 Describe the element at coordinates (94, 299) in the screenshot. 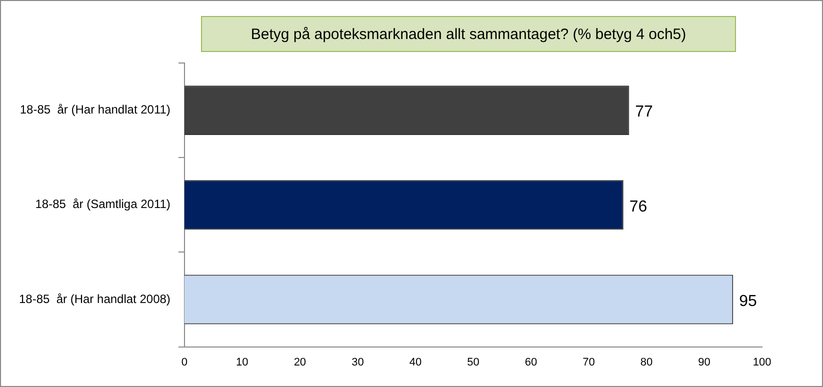

I see `y-tick-label: 18-85 år (Har handlat 2008)` at that location.